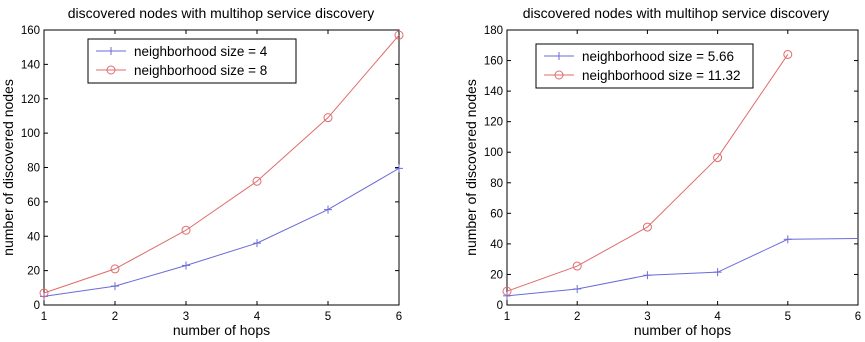 The image size is (865, 342). What do you see at coordinates (201, 51) in the screenshot?
I see `legend-label: neighborhood size = 4` at bounding box center [201, 51].